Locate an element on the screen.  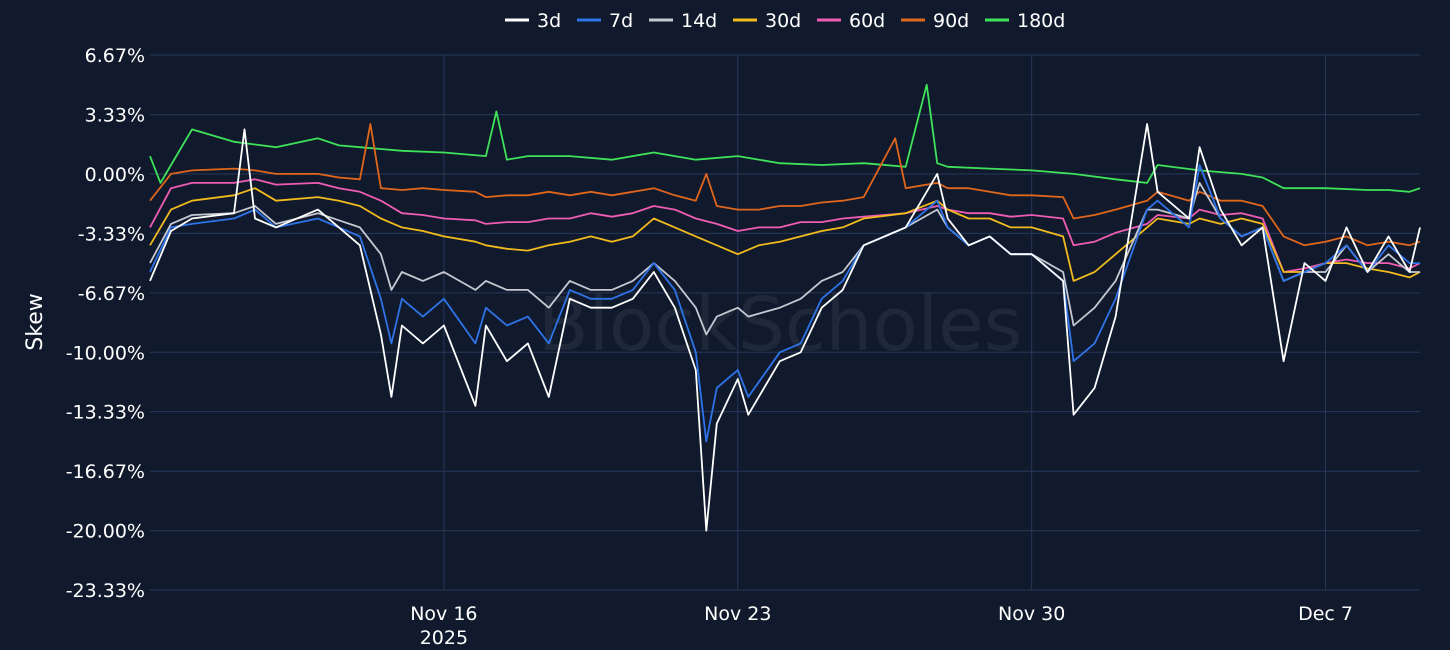
legend-label: 60d is located at coordinates (867, 21).